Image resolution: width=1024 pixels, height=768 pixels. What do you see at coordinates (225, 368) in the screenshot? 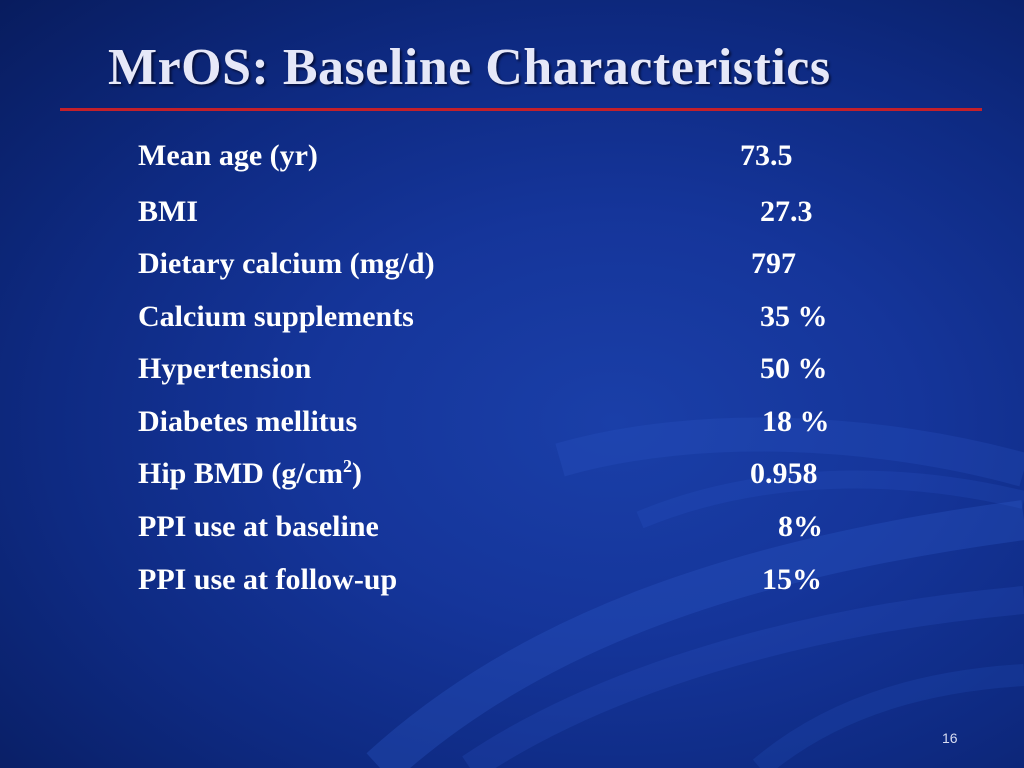
I see `row-label: Hypertension` at bounding box center [225, 368].